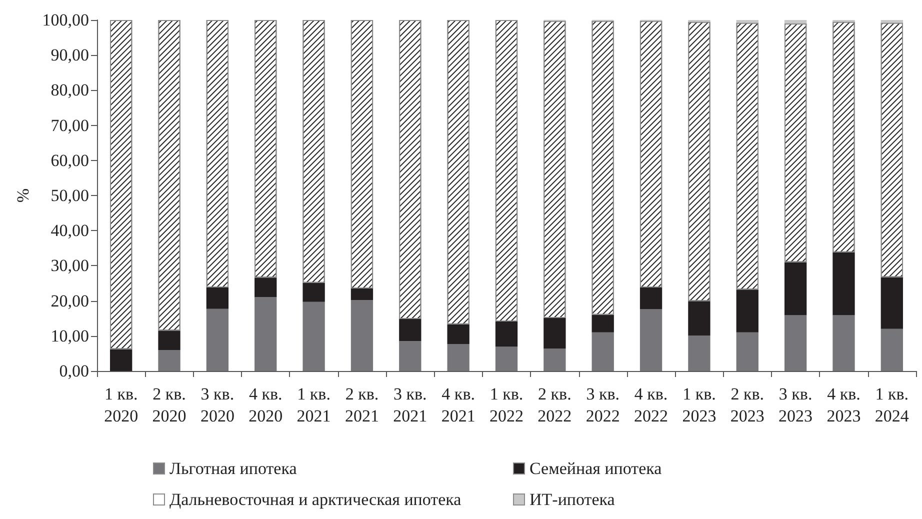  What do you see at coordinates (892, 405) in the screenshot?
I see `x-tick-label: 1 кв. 2024` at bounding box center [892, 405].